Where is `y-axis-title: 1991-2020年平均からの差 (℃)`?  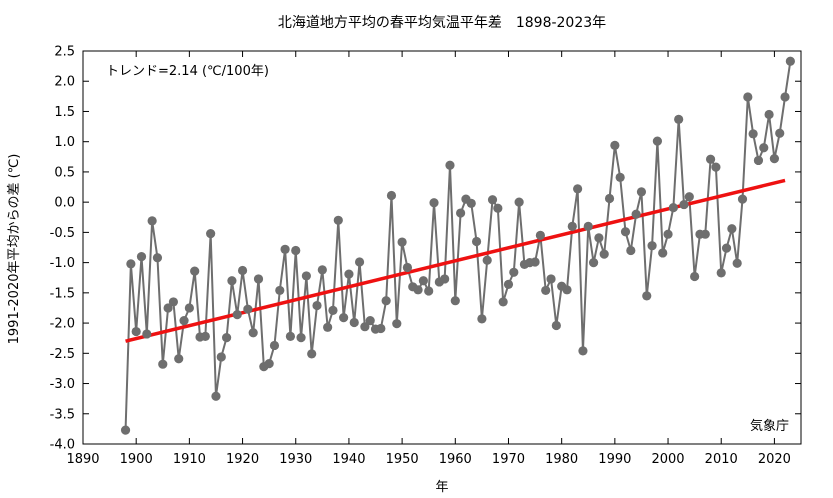 y-axis-title: 1991-2020年平均からの差 (℃) is located at coordinates (14, 249).